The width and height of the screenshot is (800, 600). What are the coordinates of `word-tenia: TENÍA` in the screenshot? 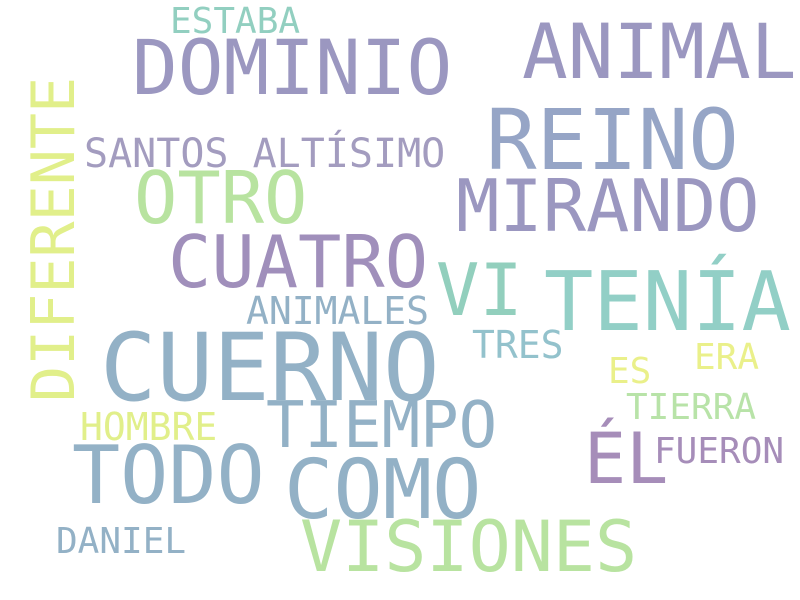 It's located at (667, 302).